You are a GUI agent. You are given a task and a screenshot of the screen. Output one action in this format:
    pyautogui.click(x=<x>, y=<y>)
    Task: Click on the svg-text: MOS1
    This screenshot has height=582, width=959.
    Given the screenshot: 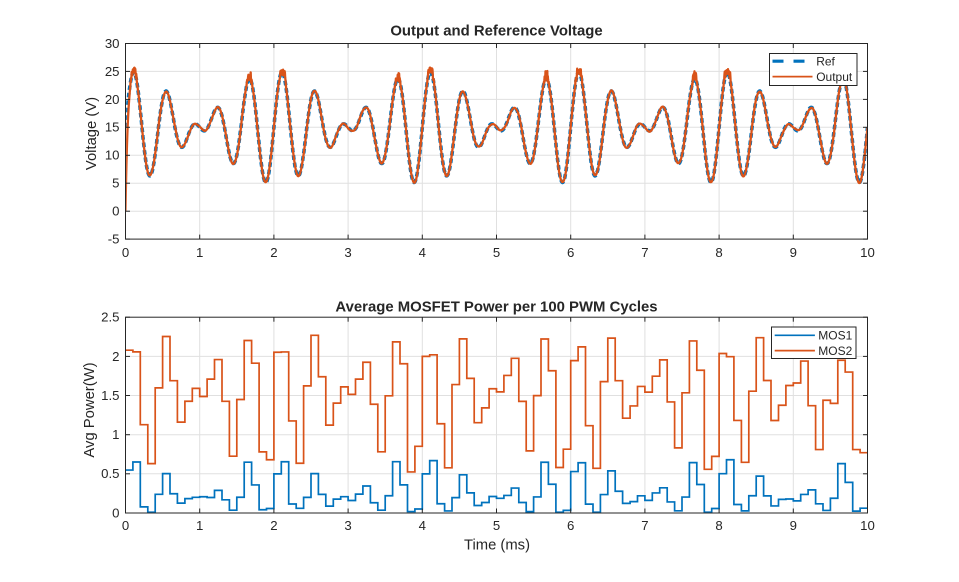 What is the action you would take?
    pyautogui.click(x=835, y=336)
    